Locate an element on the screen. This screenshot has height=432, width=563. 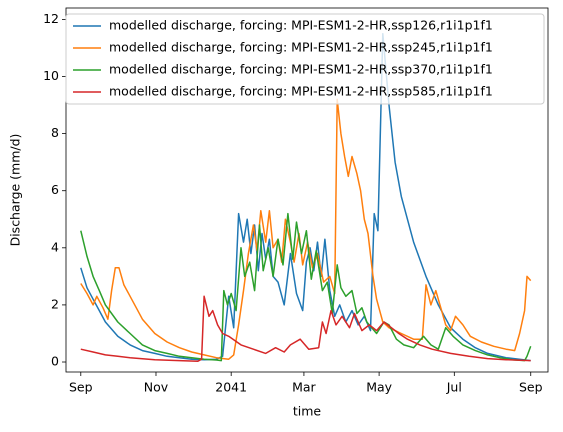
y-tick-label: 2 is located at coordinates (55, 303).